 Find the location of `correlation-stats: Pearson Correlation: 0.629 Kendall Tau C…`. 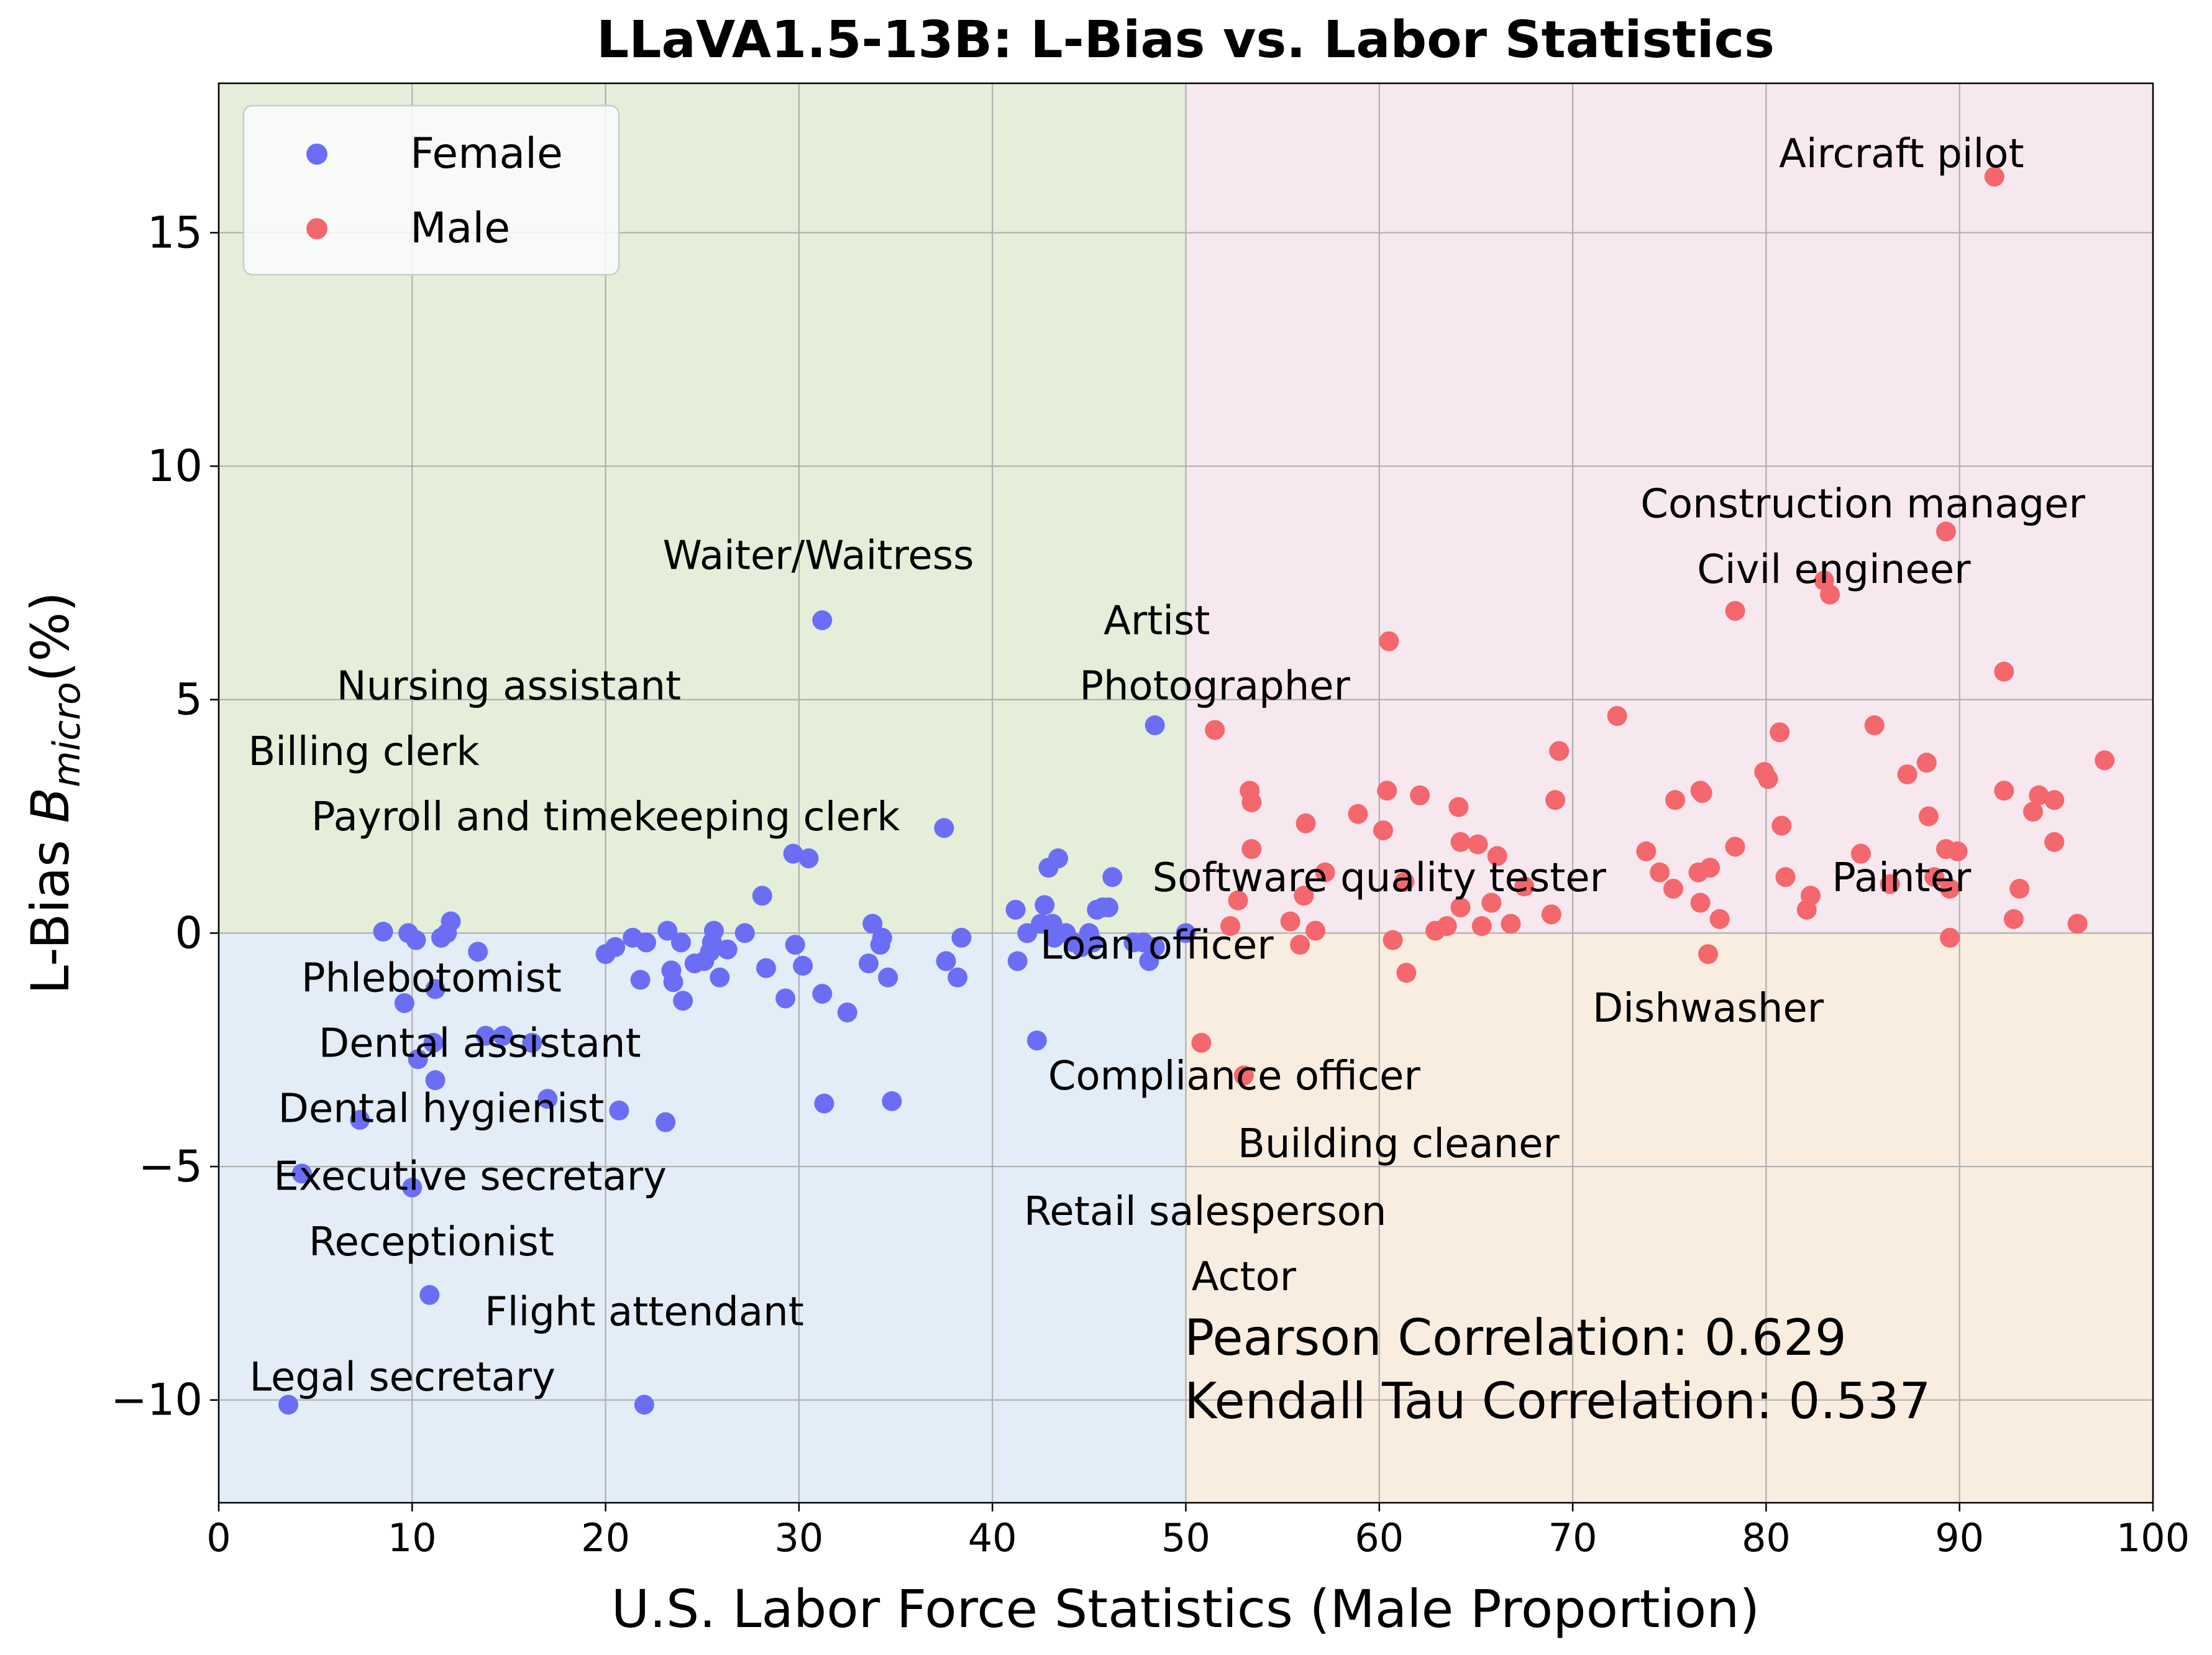

correlation-stats: Pearson Correlation: 0.629 Kendall Tau C… is located at coordinates (1557, 1369).